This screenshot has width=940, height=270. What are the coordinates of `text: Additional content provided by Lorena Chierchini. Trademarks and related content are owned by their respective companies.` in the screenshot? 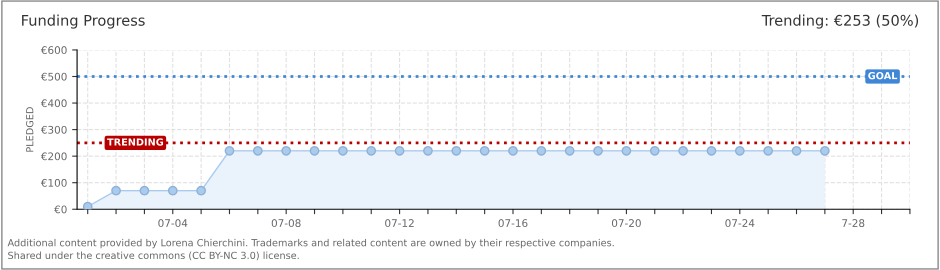 It's located at (311, 243).